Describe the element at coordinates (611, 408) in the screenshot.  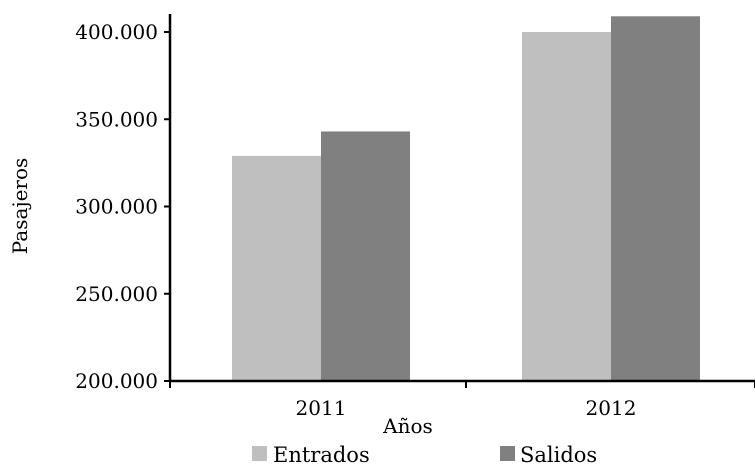
I see `x-tick-label: 2012` at that location.